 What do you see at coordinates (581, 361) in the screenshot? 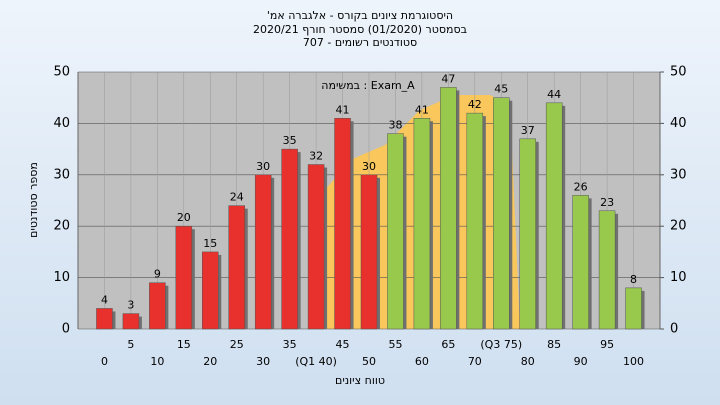
I see `x-tick-label: 90` at bounding box center [581, 361].